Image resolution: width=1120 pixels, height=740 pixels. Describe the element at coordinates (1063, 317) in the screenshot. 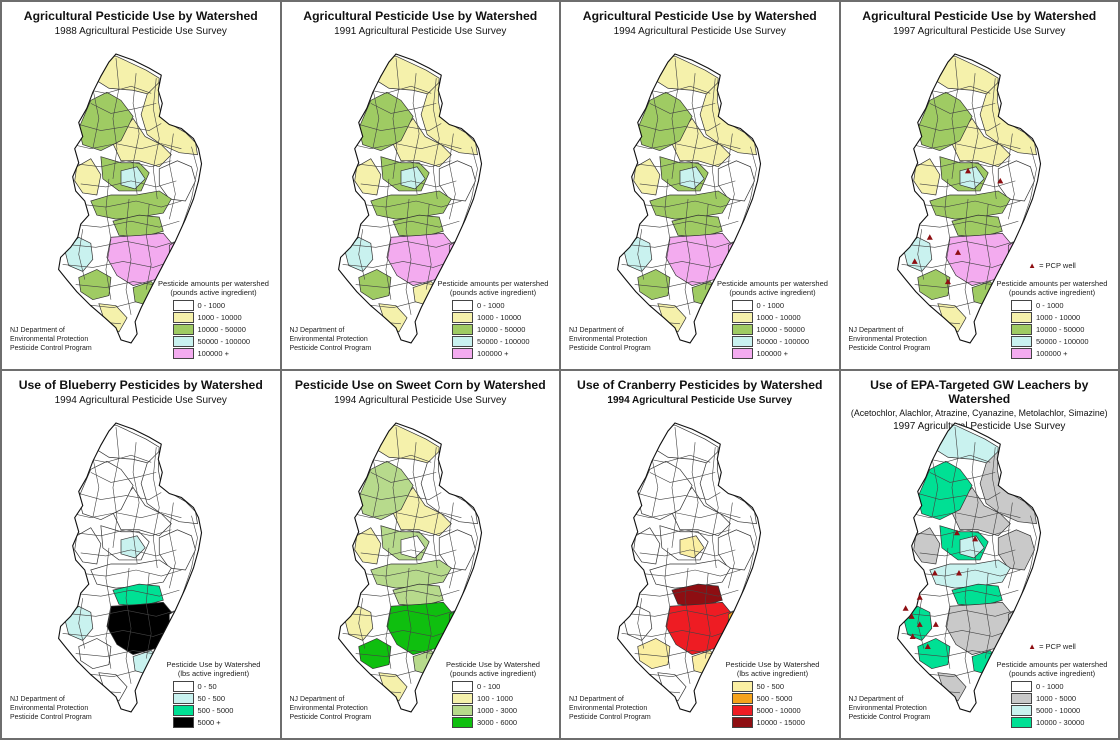

I see `legend-item: 1000 - 10000` at that location.